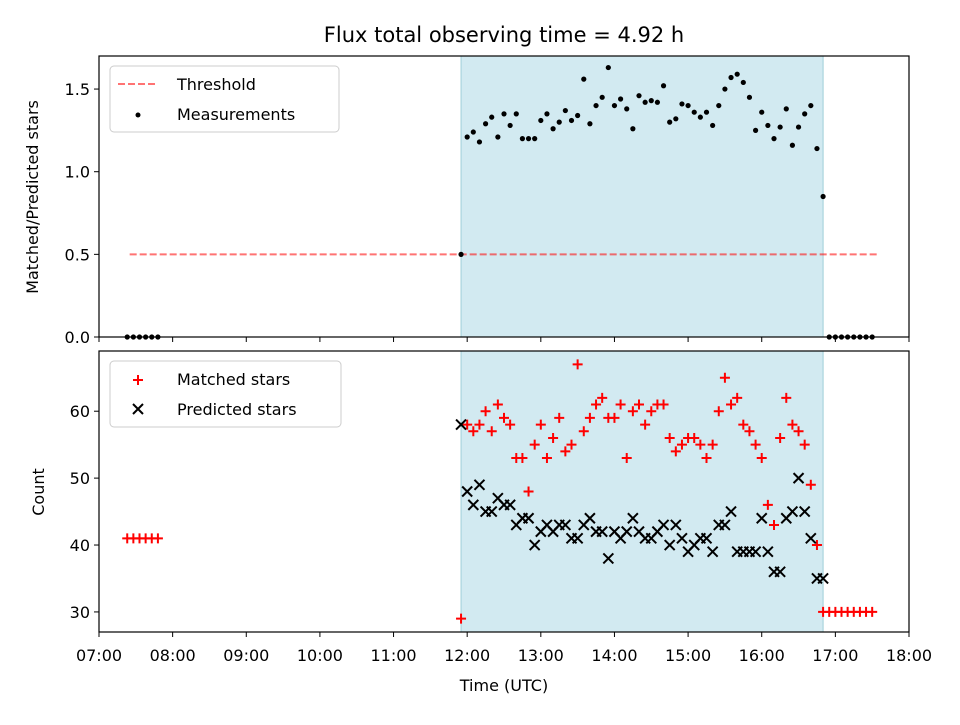  I want to click on legend-measurements-swatch, so click(138, 115).